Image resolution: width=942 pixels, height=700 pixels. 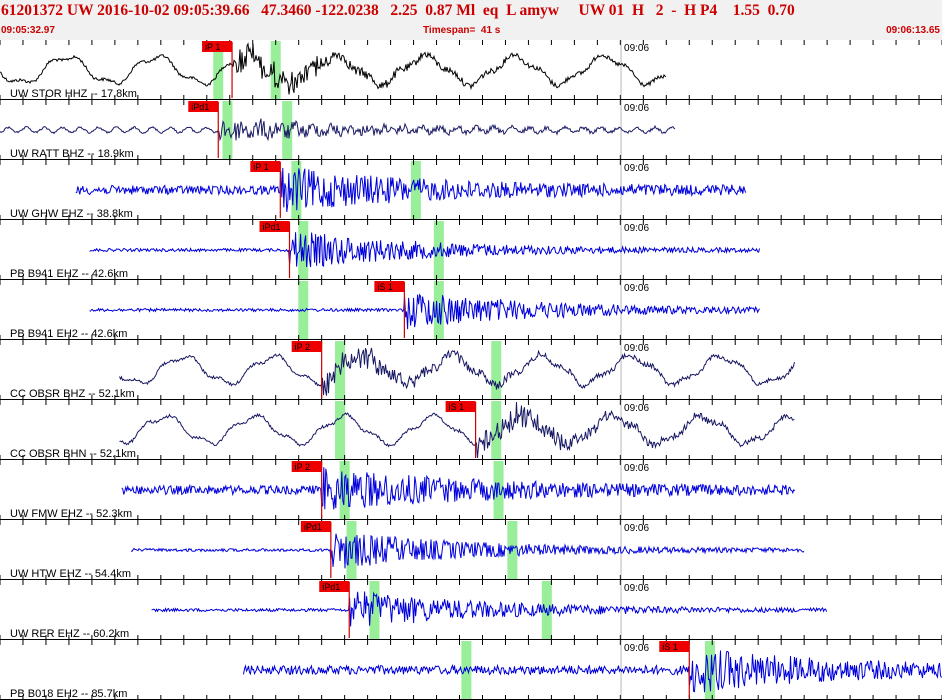 What do you see at coordinates (68, 694) in the screenshot?
I see `station-label: PB B018 EH2 -- 85.7km` at bounding box center [68, 694].